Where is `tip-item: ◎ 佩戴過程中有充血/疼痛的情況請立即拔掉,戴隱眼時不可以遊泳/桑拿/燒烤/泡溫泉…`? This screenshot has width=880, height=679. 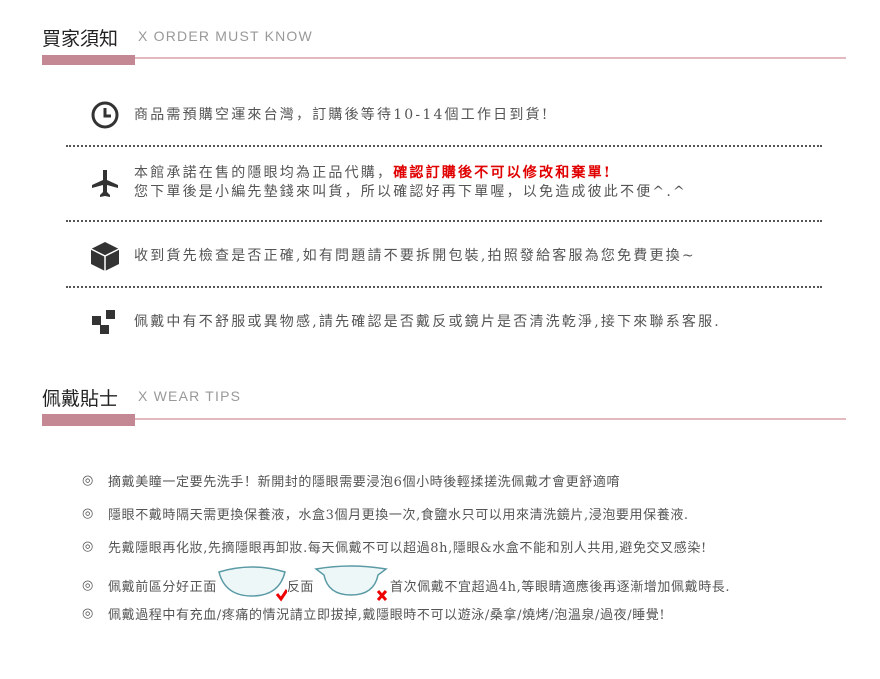 tip-item: ◎ 佩戴過程中有充血/疼痛的情況請立即拔掉,戴隱眼時不可以遊泳/桑拿/燒烤/泡溫泉… is located at coordinates (373, 613).